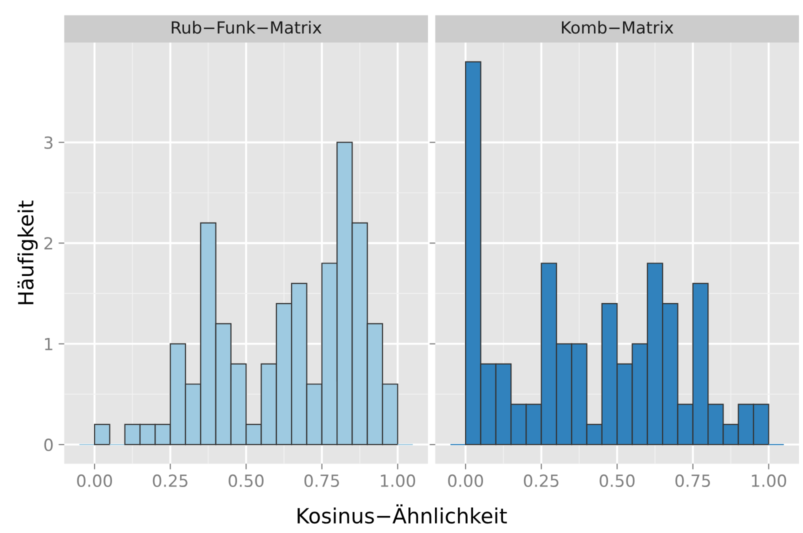 This screenshot has width=803, height=533. What do you see at coordinates (48, 142) in the screenshot?
I see `y-tick-label: 3` at bounding box center [48, 142].